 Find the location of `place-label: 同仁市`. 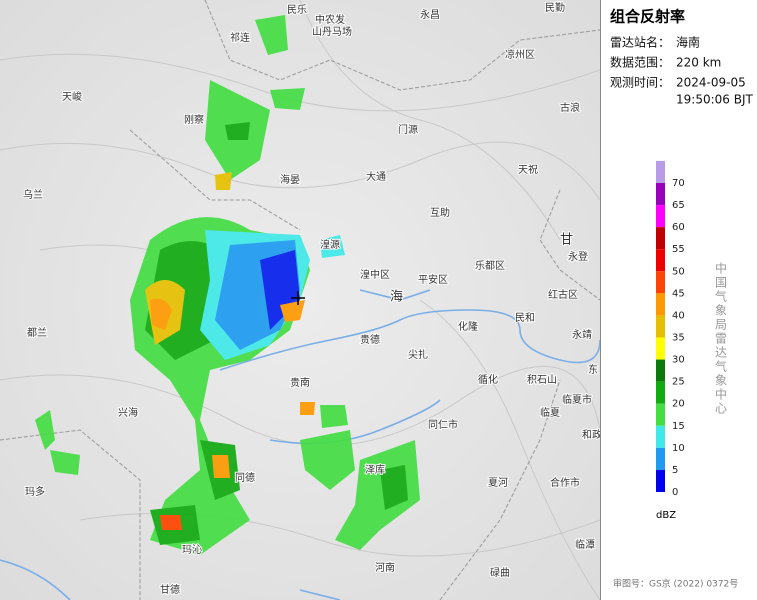

place-label: 同仁市 is located at coordinates (443, 424).